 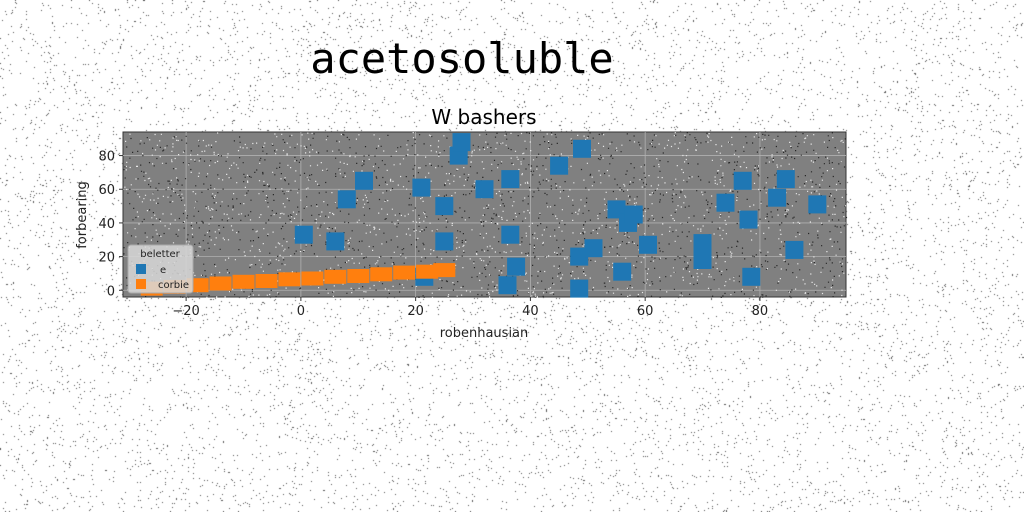 I want to click on y-axis-label: forbearing, so click(x=82, y=215).